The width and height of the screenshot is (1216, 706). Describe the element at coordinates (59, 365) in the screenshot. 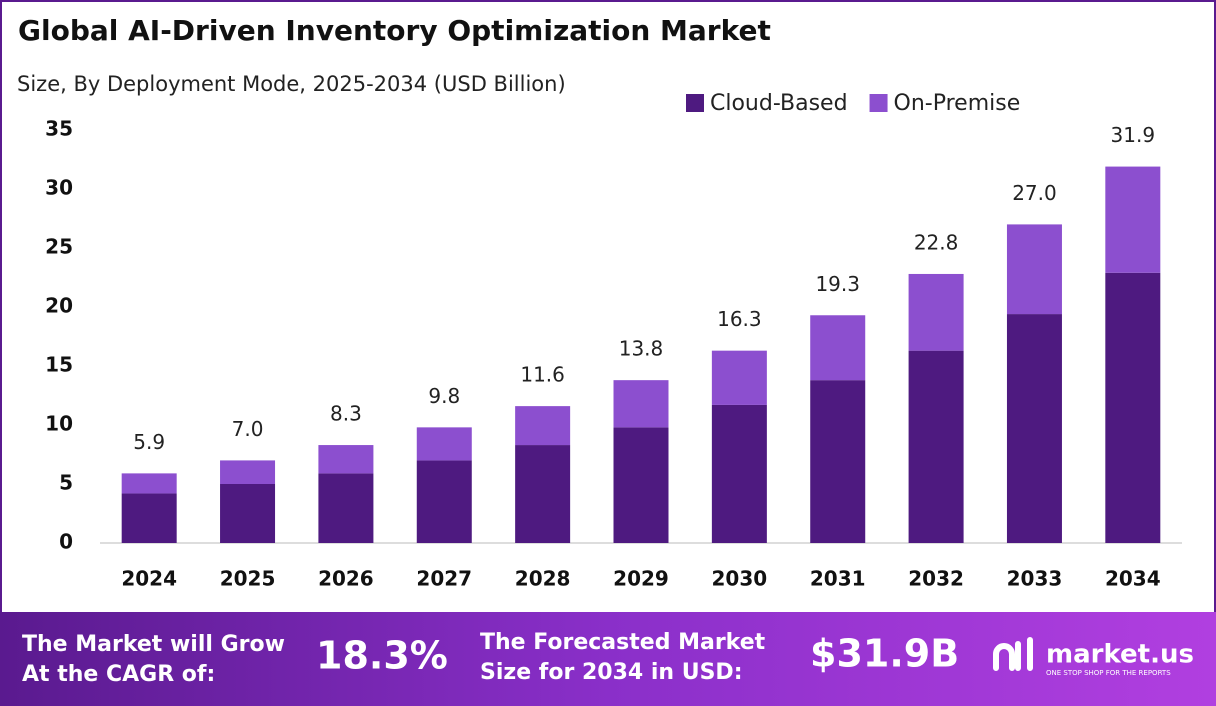

I see `y-tick-label: 15` at that location.